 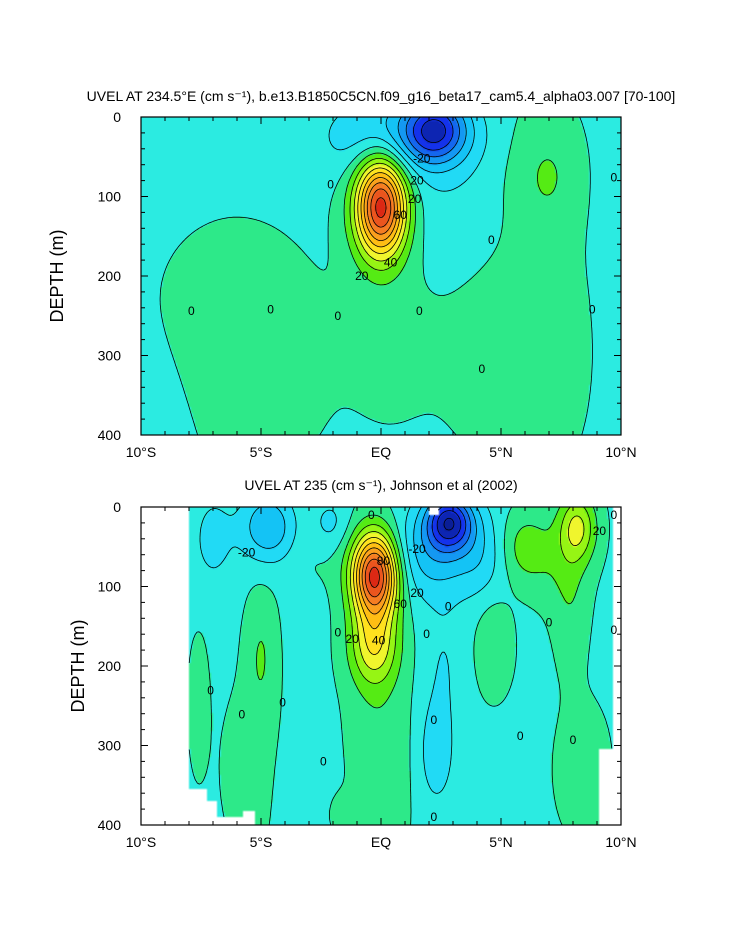 What do you see at coordinates (261, 452) in the screenshot?
I see `x-tick-label: 5°S` at bounding box center [261, 452].